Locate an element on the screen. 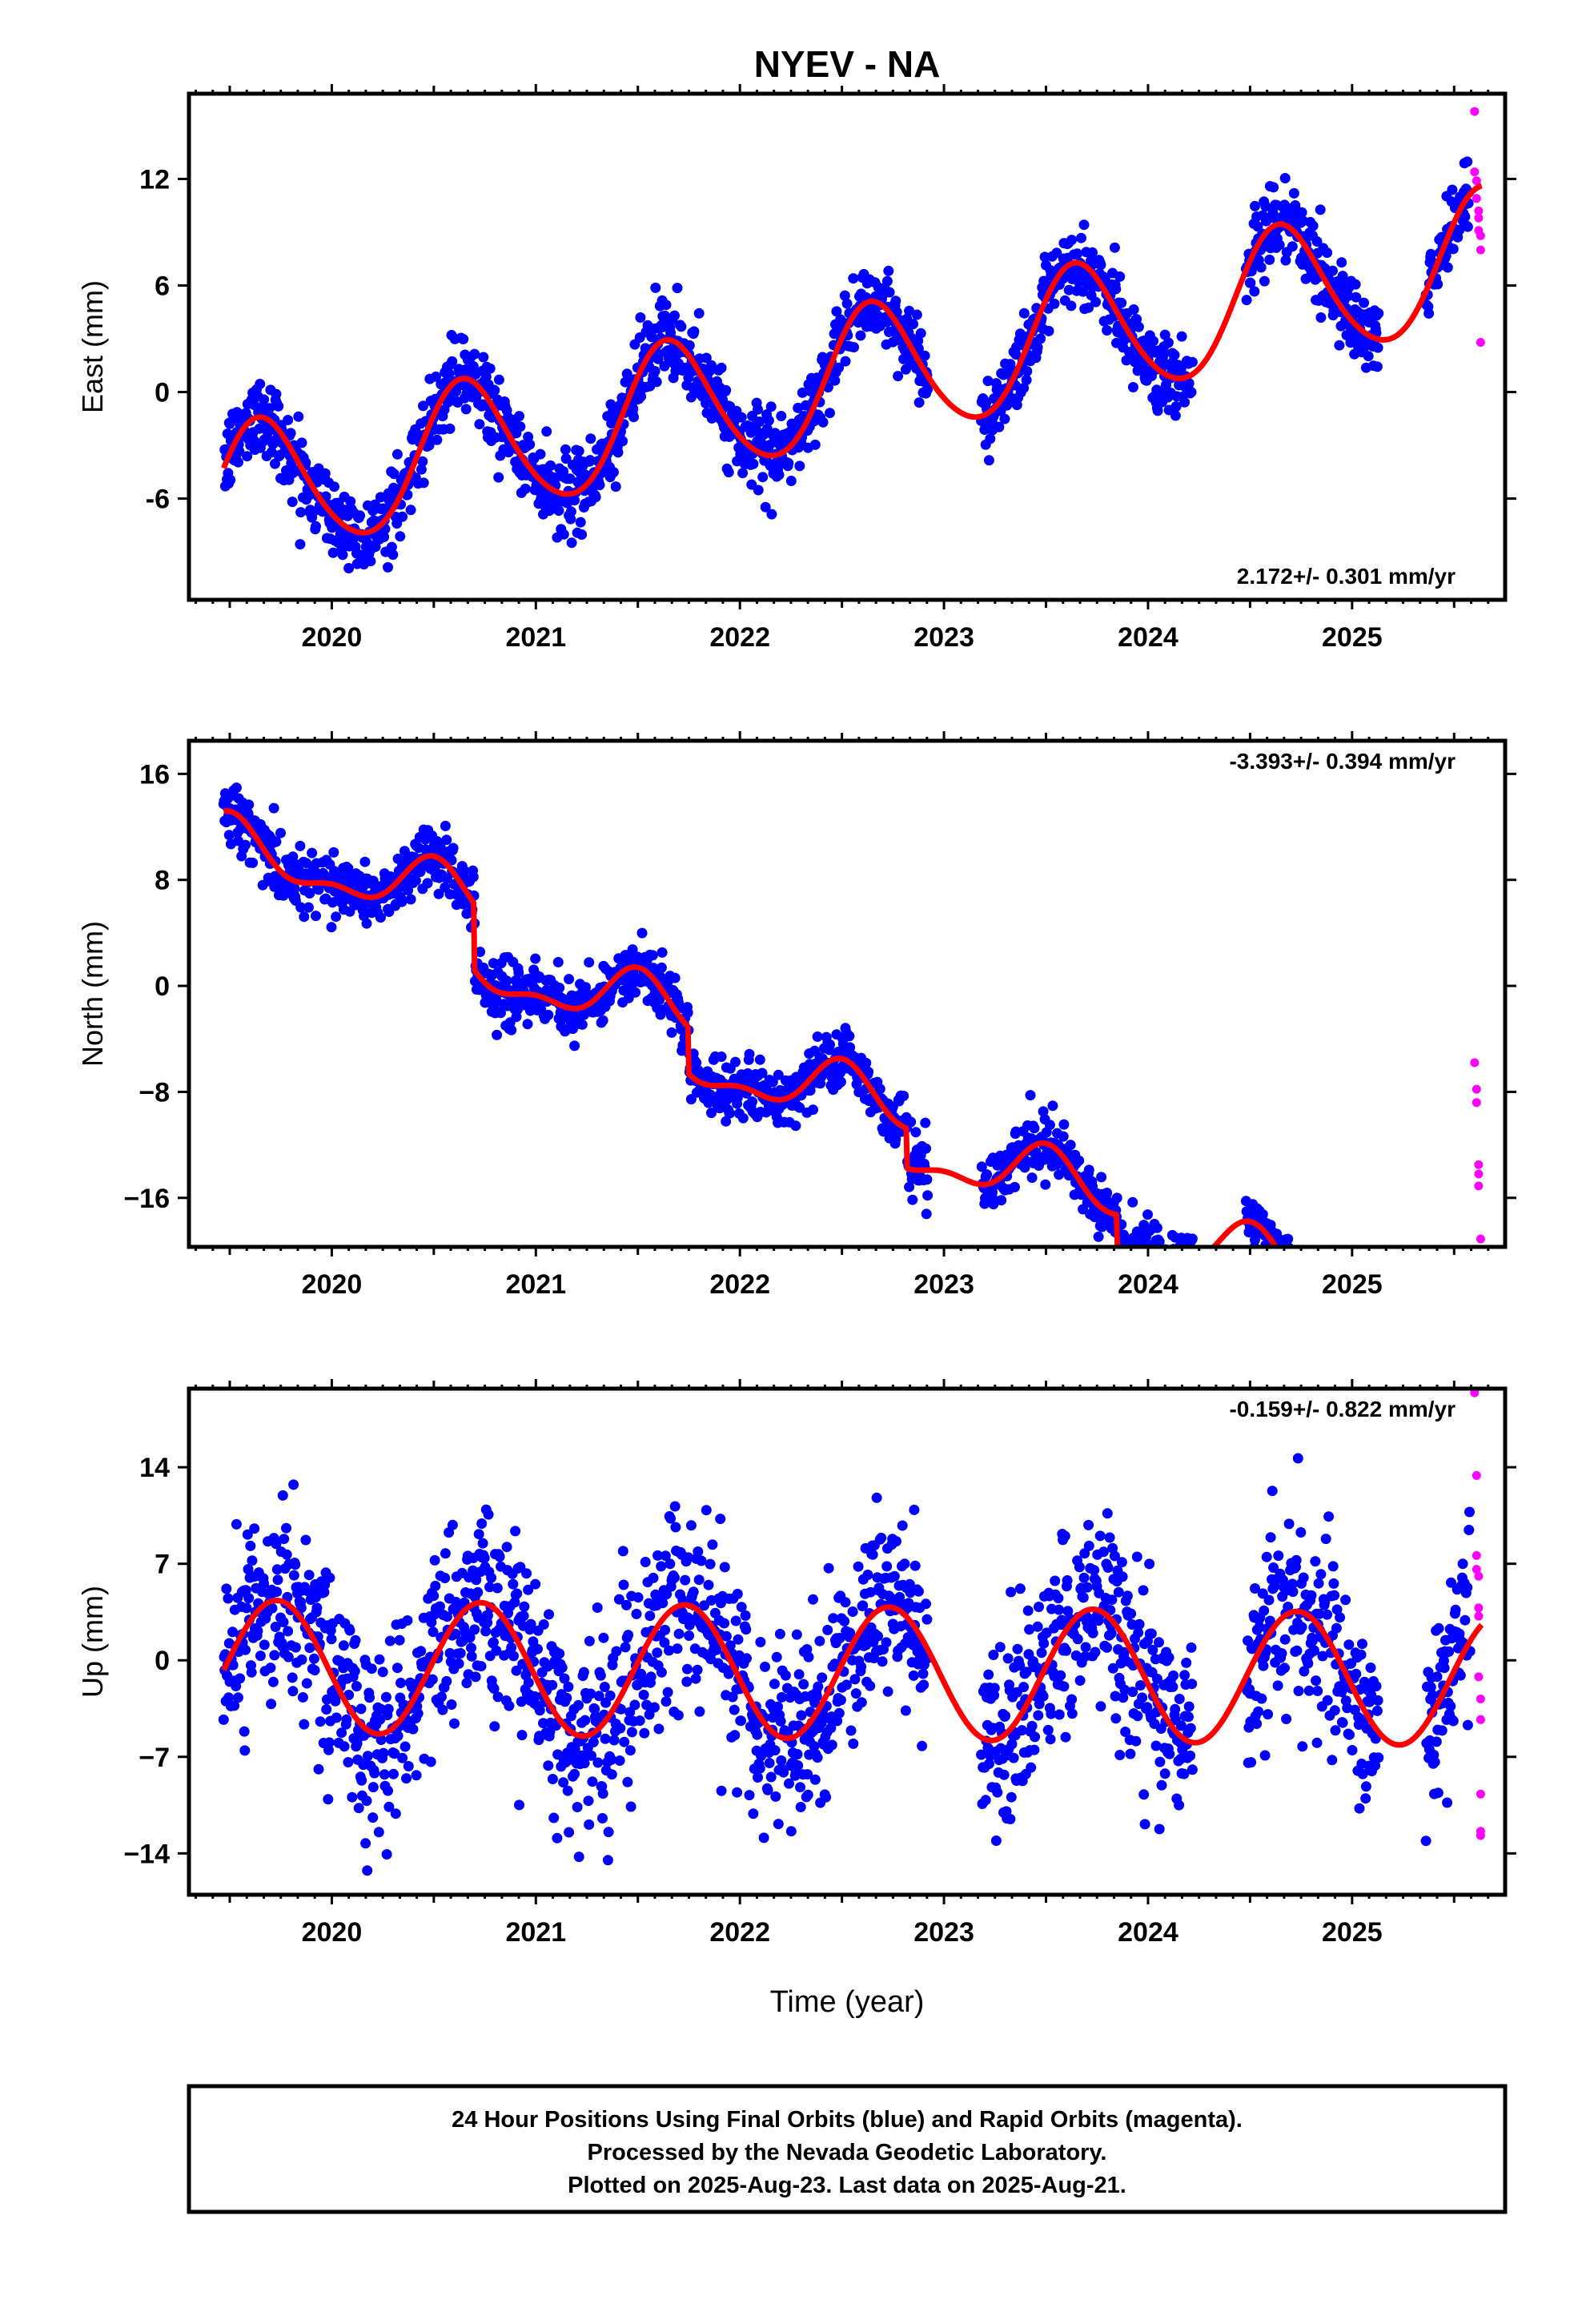 The height and width of the screenshot is (2324, 1582). x-tick-label: 2020 is located at coordinates (332, 637).